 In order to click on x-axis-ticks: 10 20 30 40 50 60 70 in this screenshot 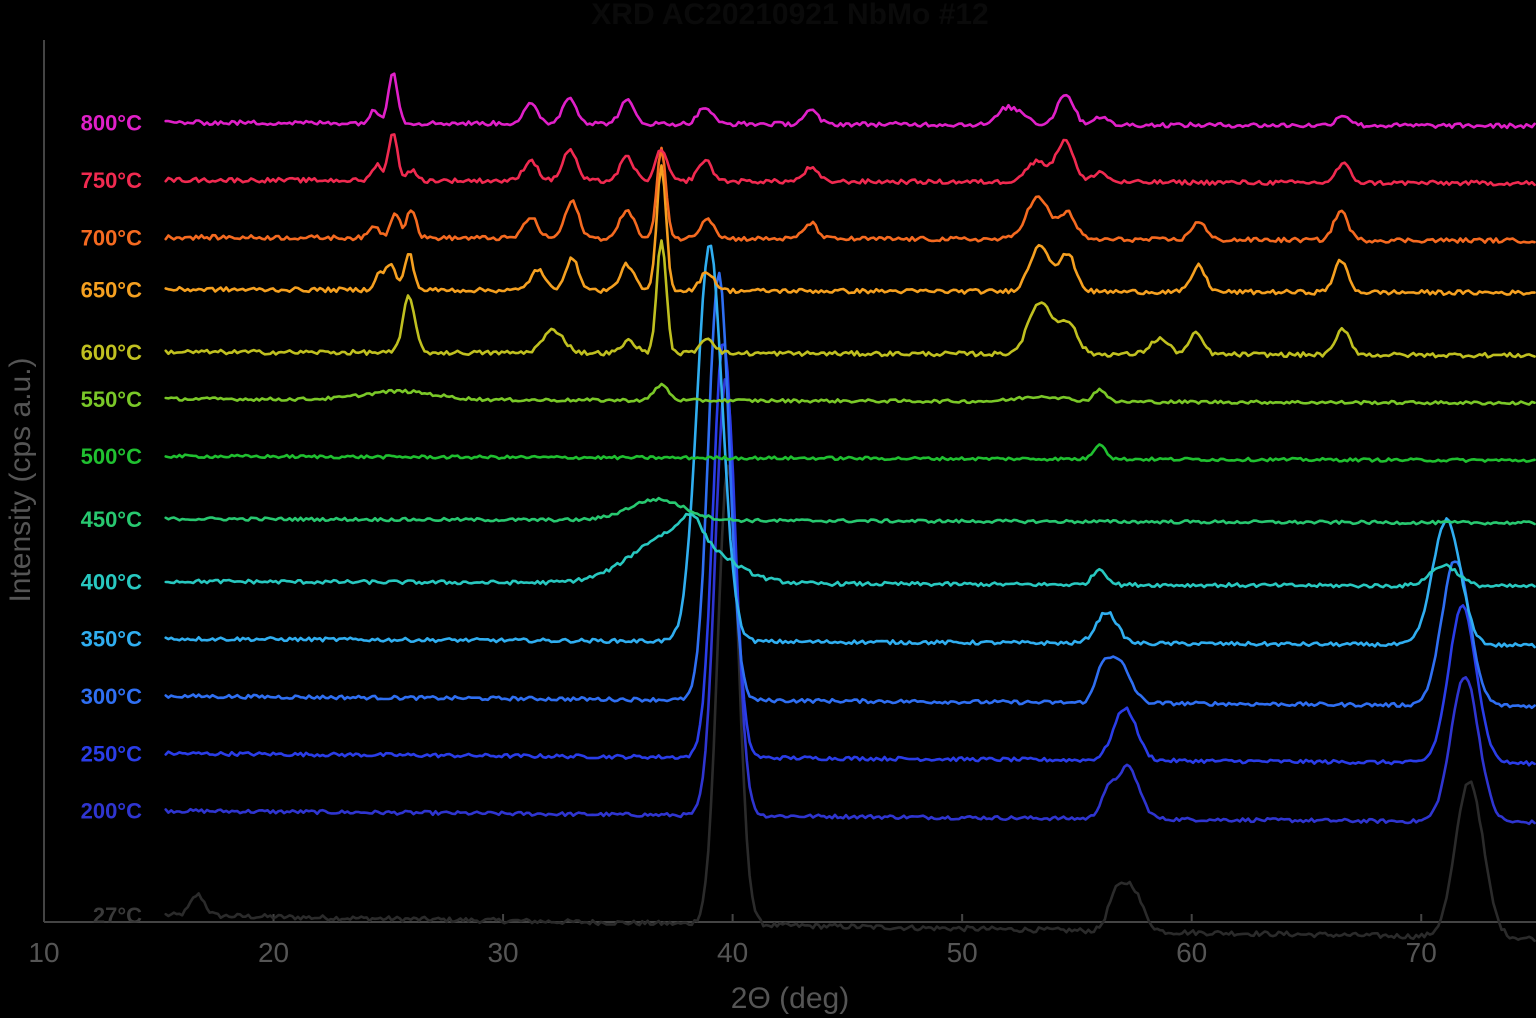, I will do `click(732, 941)`.